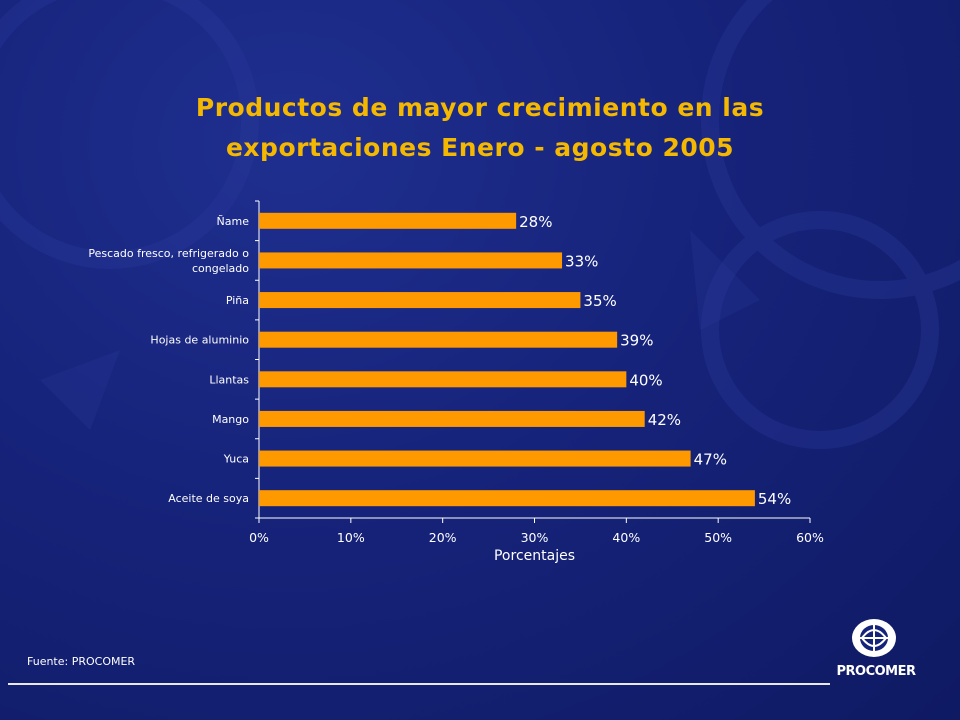  Describe the element at coordinates (229, 379) in the screenshot. I see `category-label: Llantas` at that location.